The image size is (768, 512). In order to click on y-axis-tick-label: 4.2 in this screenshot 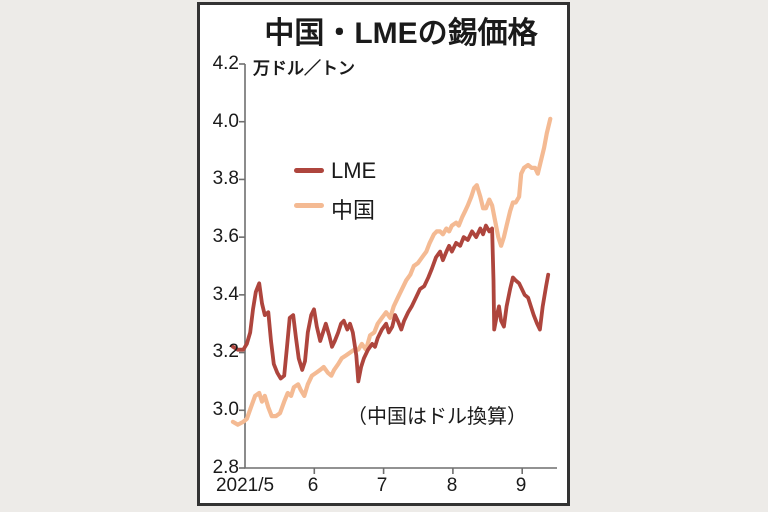, I will do `click(225, 63)`.